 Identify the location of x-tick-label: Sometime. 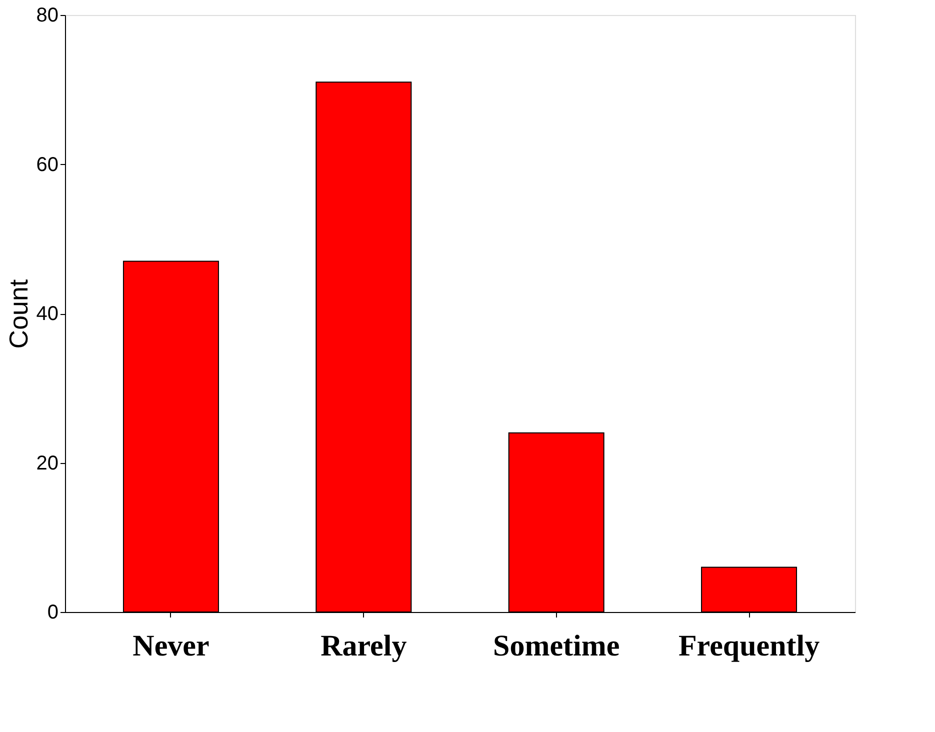
(556, 646).